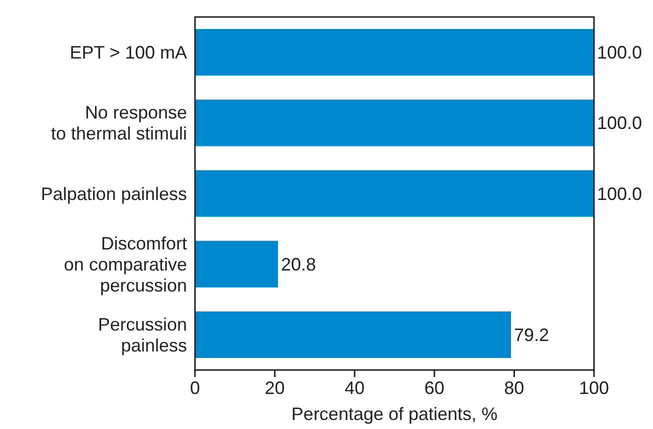  I want to click on x-tick-label: 20, so click(274, 388).